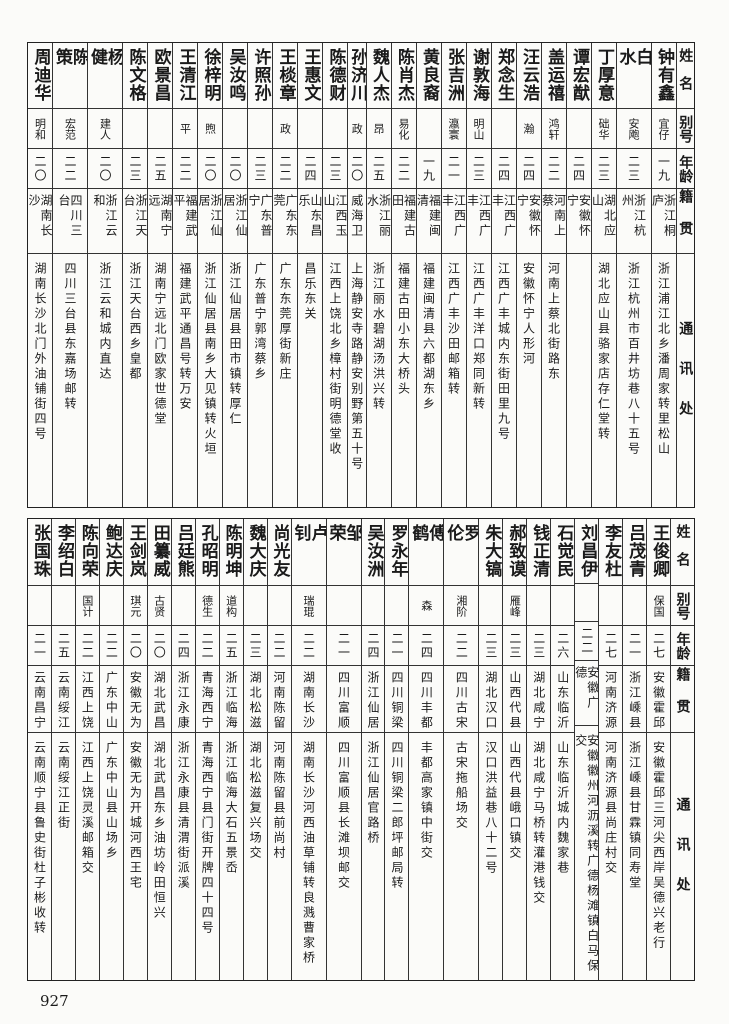  Describe the element at coordinates (87, 605) in the screenshot. I see `alias-text: 国计` at that location.